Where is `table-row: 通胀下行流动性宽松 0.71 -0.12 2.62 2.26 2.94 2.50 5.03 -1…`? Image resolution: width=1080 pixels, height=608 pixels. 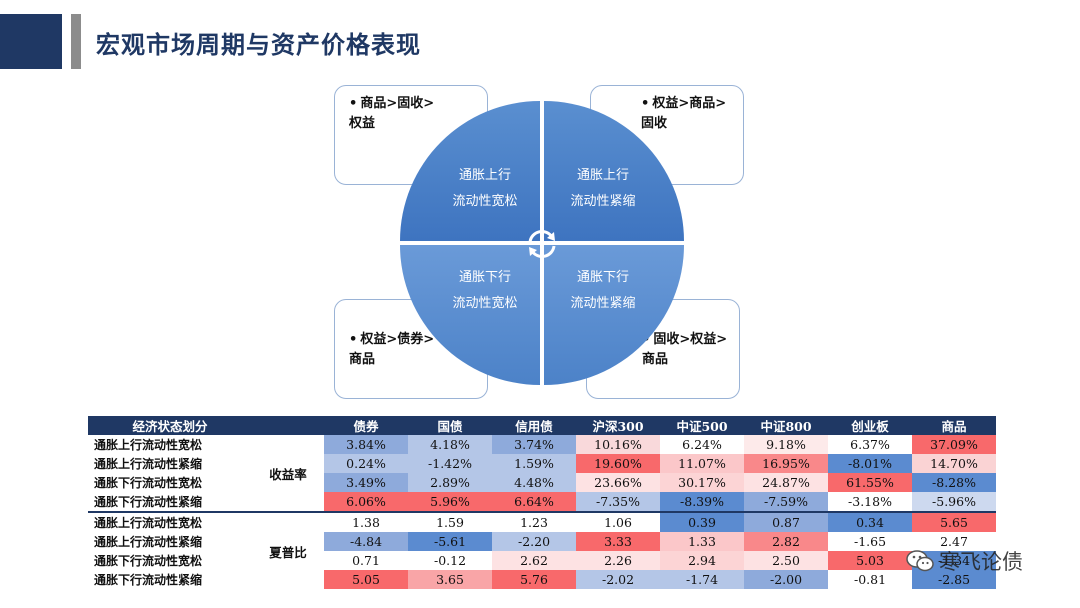 table-row: 通胀下行流动性宽松 0.71 -0.12 2.62 2.26 2.94 2.50 5.03 -1… is located at coordinates (542, 560).